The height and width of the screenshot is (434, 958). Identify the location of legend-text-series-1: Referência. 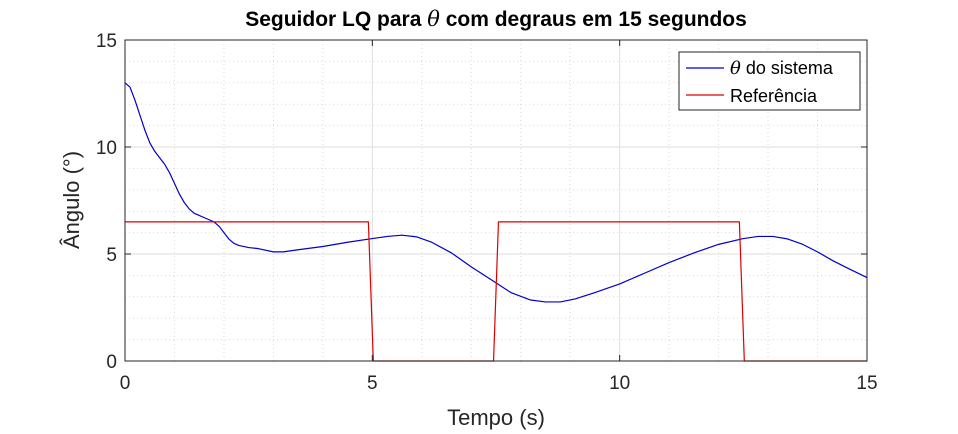
(774, 96).